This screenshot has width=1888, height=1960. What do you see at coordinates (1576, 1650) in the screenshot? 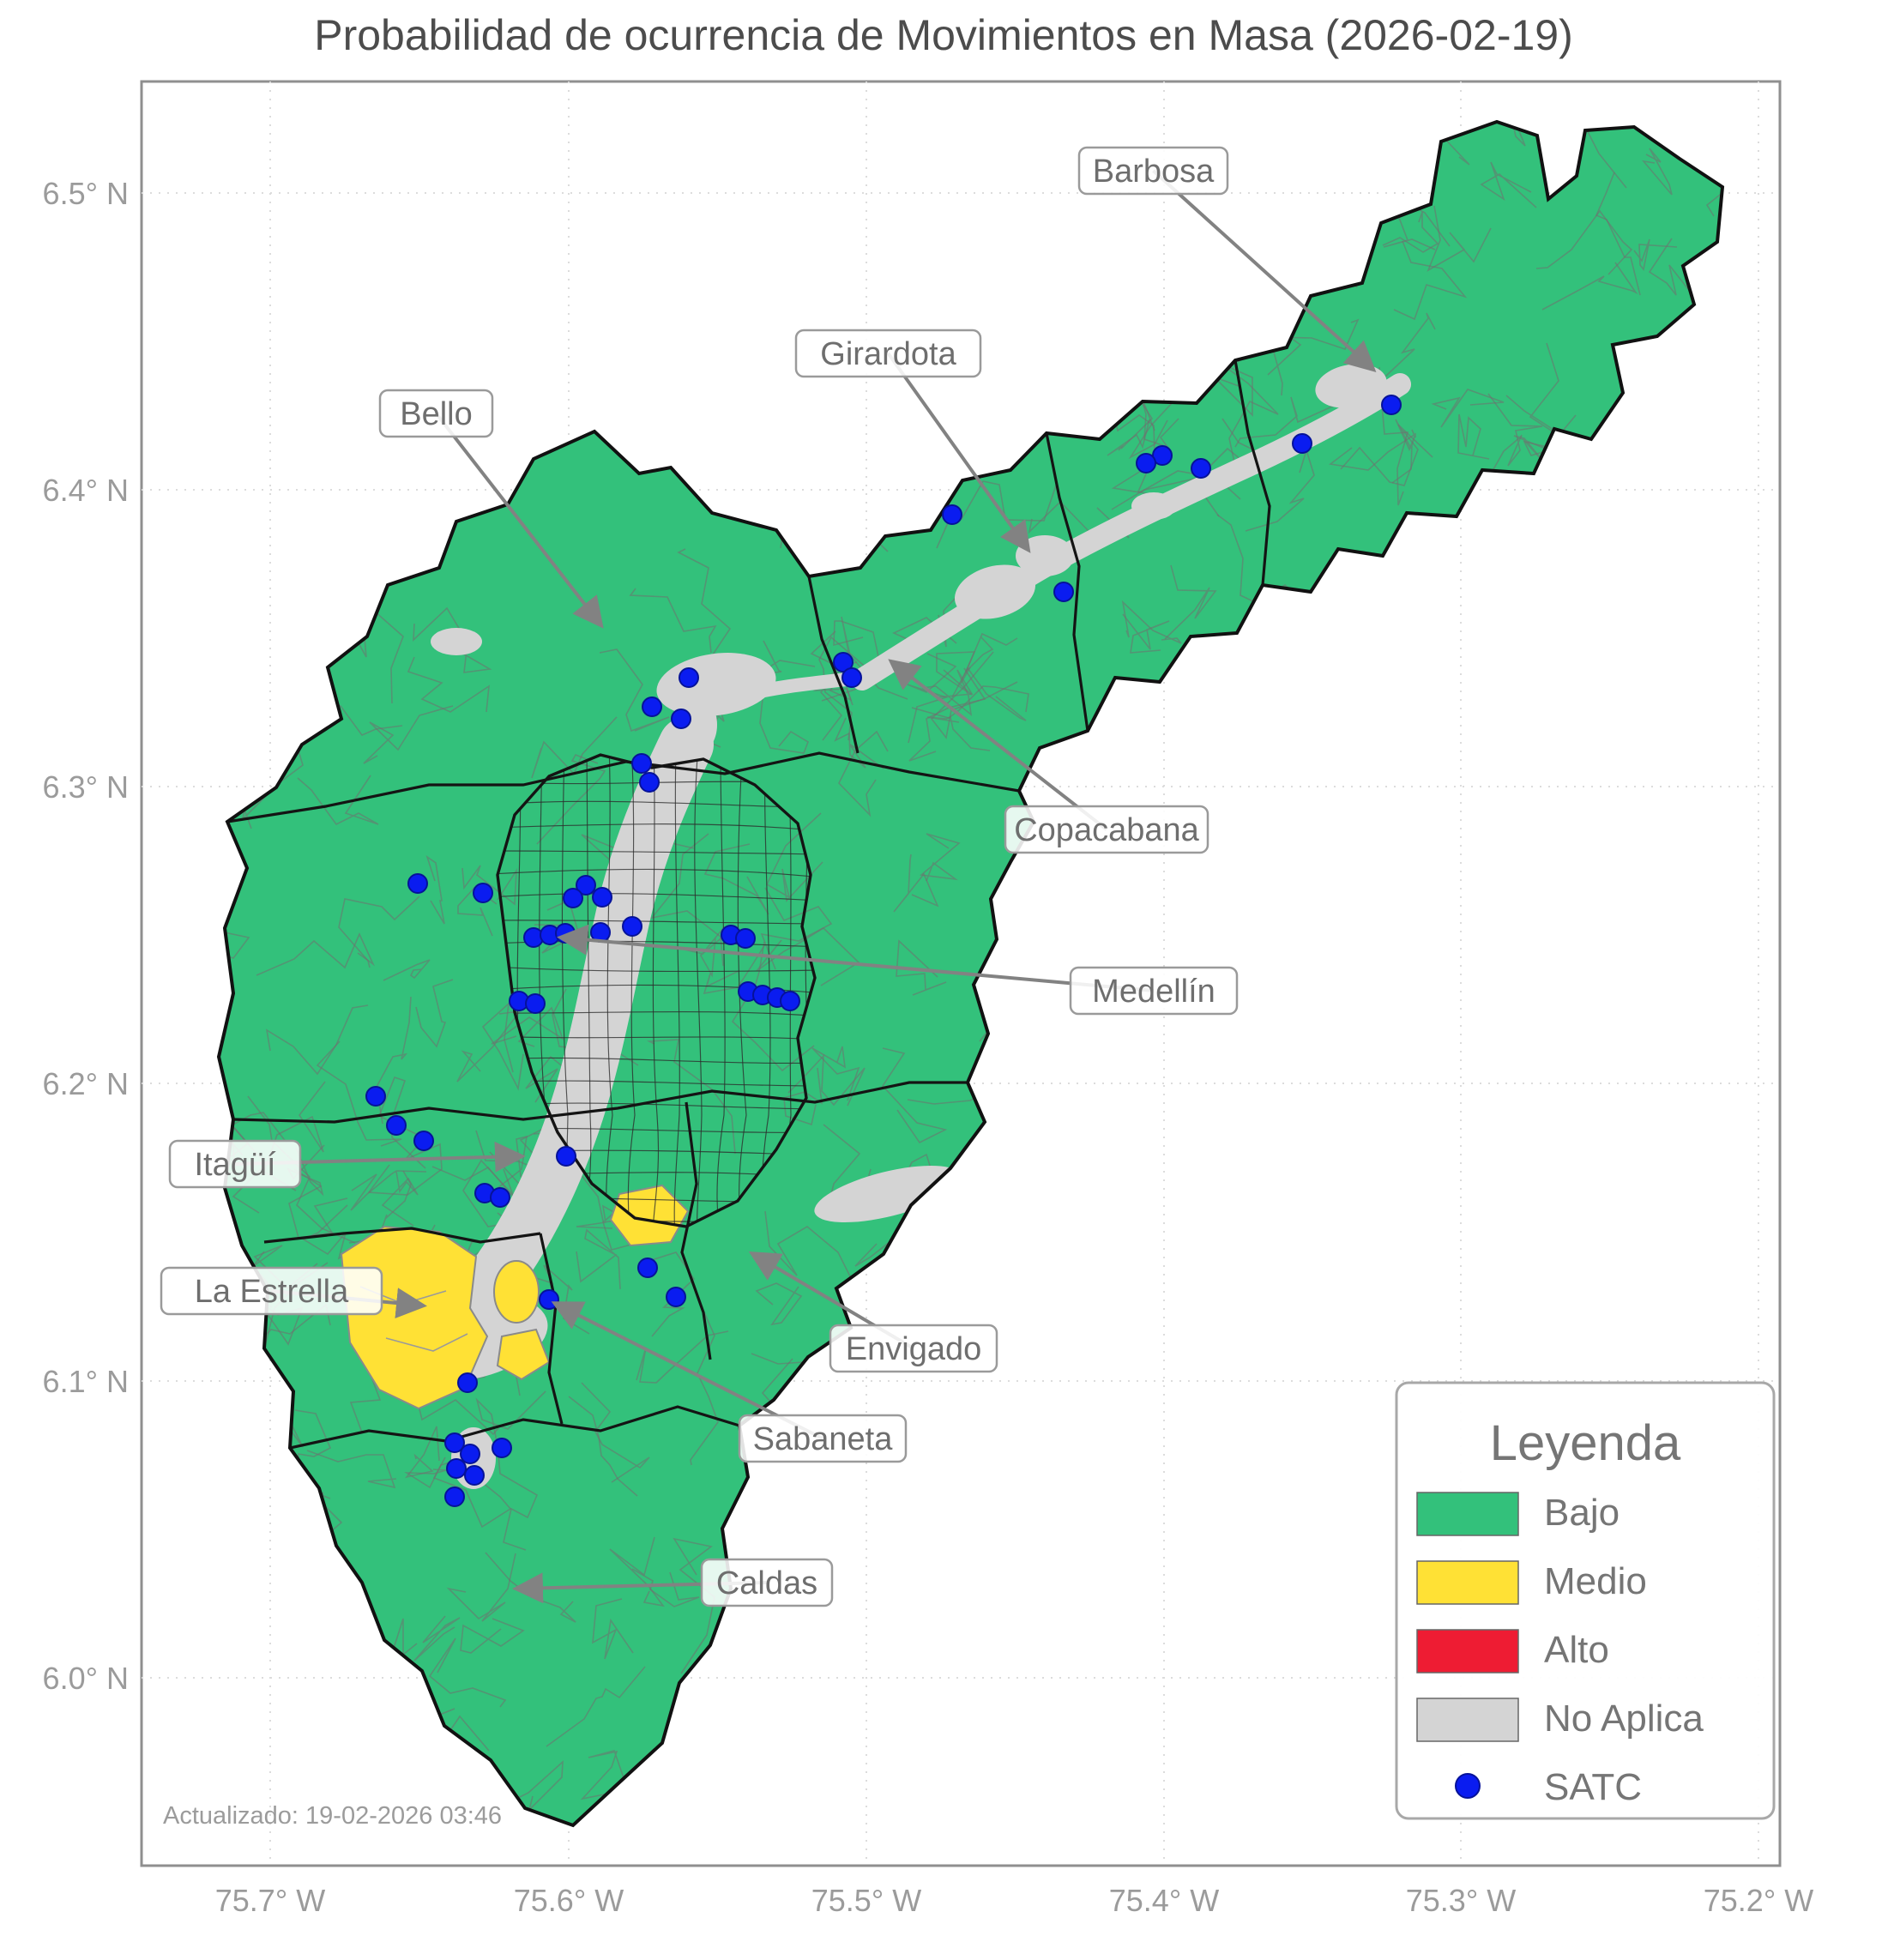
I see `legend-label-alto: Alto` at bounding box center [1576, 1650].